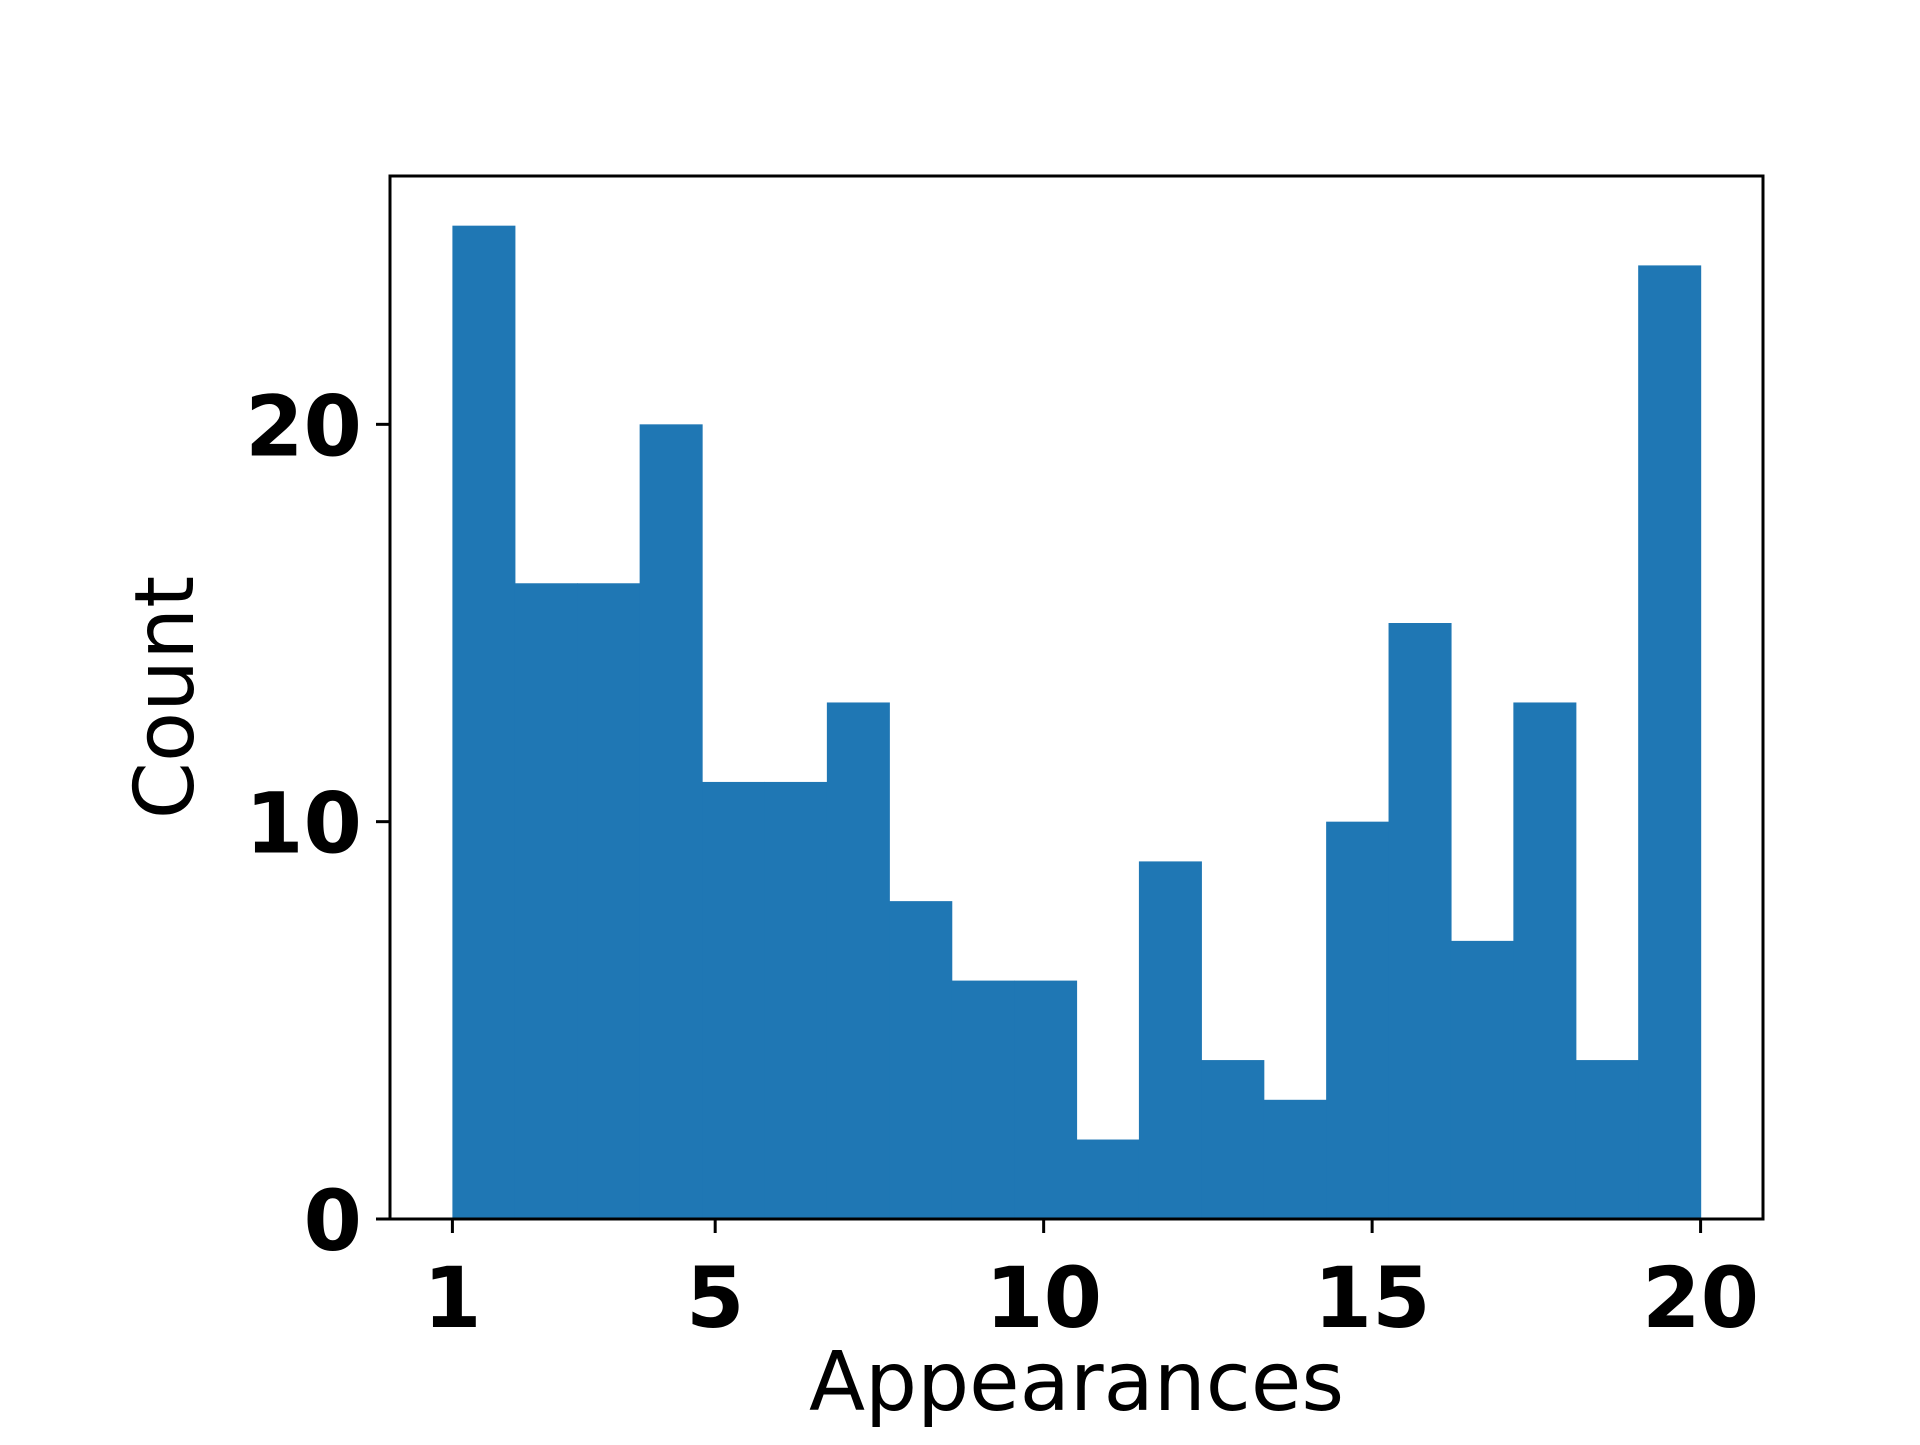 The height and width of the screenshot is (1445, 1920). I want to click on y-tick-label: 0, so click(333, 1221).